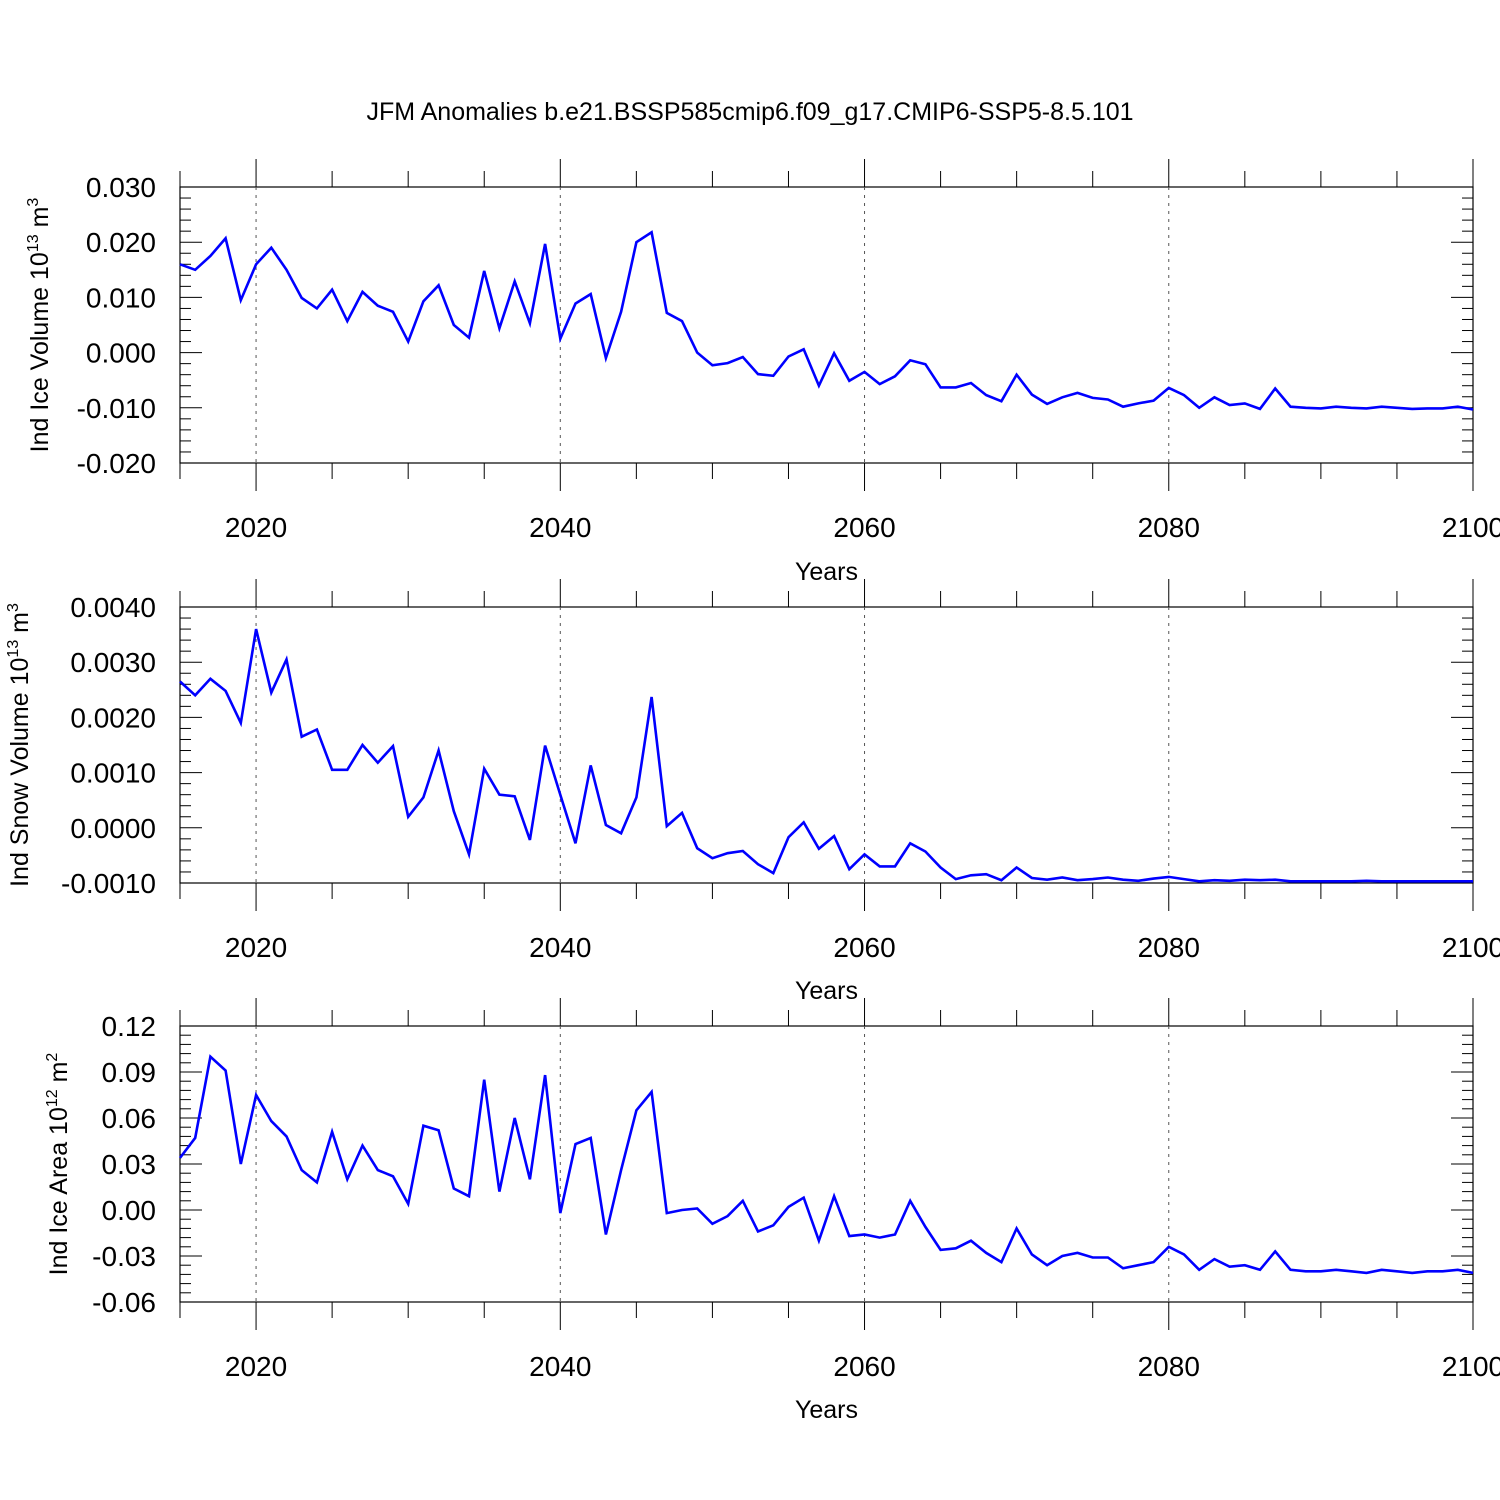  Describe the element at coordinates (129, 1164) in the screenshot. I see `y-tick-label: 0.03` at that location.